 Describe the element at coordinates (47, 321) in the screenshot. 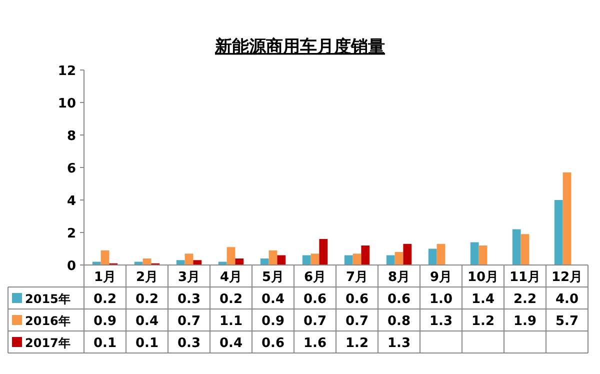

I see `legend-label: 2016年` at that location.